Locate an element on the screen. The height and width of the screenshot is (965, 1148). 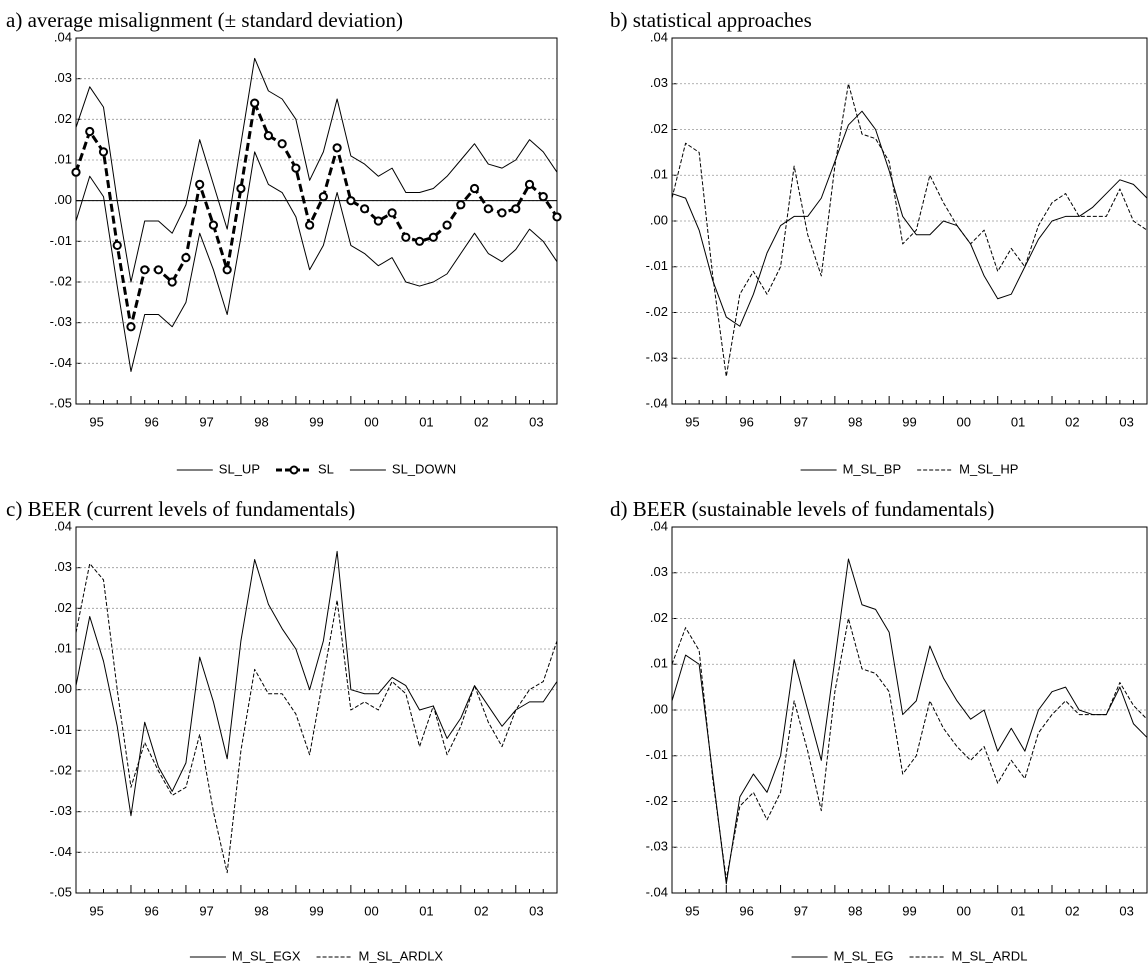
legend-label: SL is located at coordinates (326, 468).